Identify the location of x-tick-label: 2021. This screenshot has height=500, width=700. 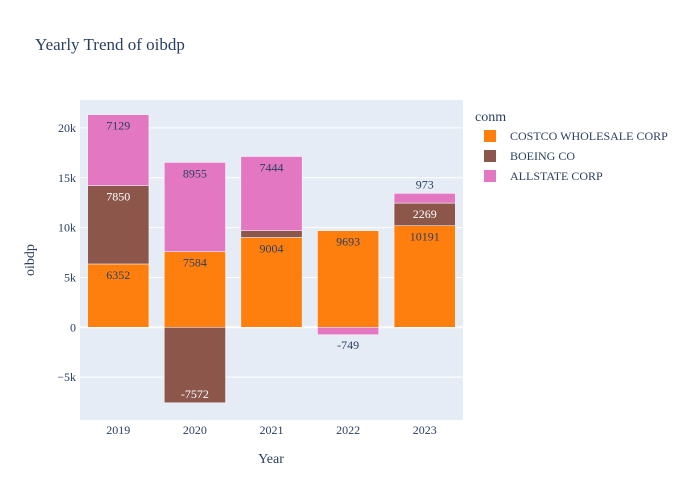
(272, 430).